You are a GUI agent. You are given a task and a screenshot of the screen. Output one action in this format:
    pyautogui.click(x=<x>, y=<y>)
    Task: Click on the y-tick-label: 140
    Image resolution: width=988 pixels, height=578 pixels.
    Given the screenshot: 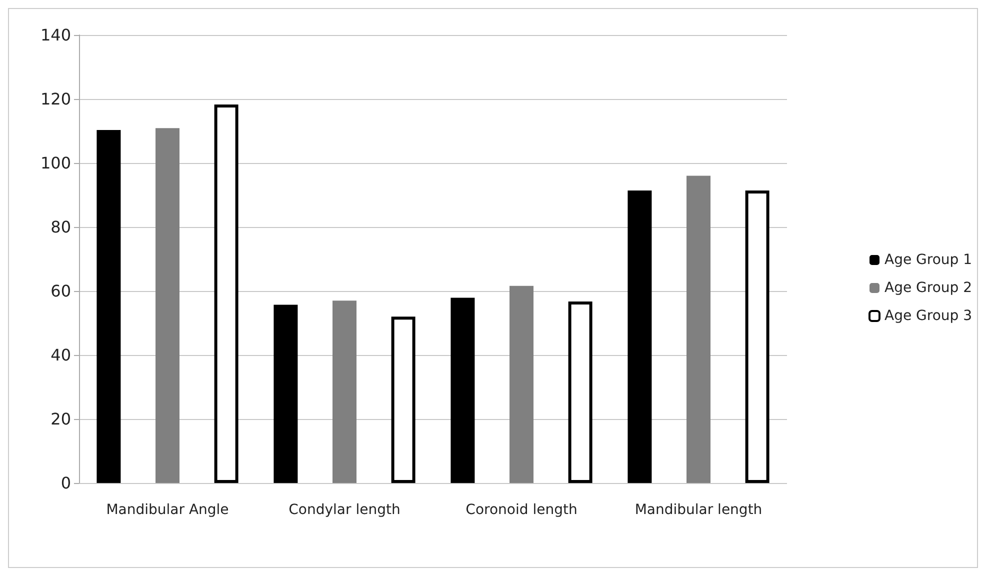 What is the action you would take?
    pyautogui.click(x=55, y=35)
    